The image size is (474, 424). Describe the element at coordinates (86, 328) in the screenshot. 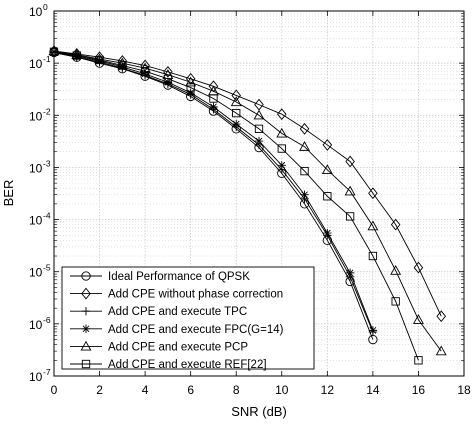

I see `legend-marker-asterisk` at that location.